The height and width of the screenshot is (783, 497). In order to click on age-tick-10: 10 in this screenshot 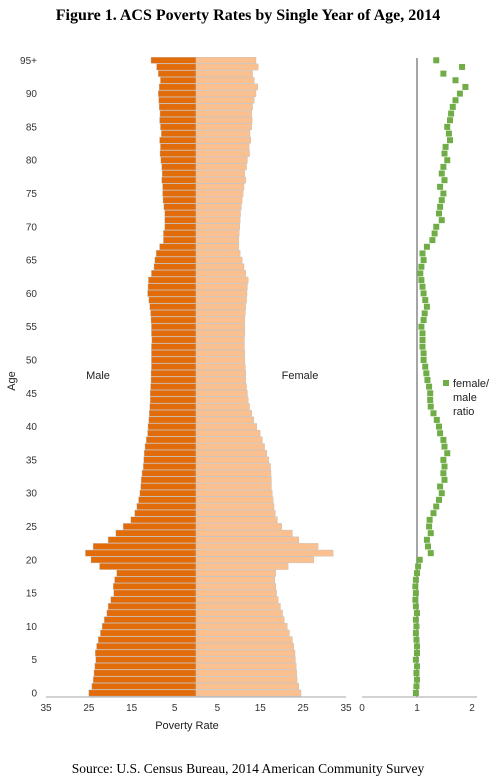, I will do `click(32, 627)`.